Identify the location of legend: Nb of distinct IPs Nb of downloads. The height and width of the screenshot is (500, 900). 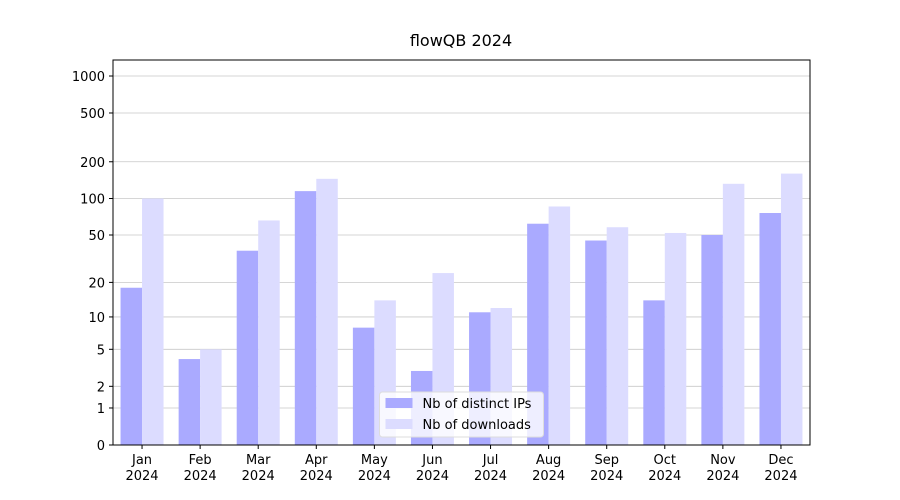
(461, 414).